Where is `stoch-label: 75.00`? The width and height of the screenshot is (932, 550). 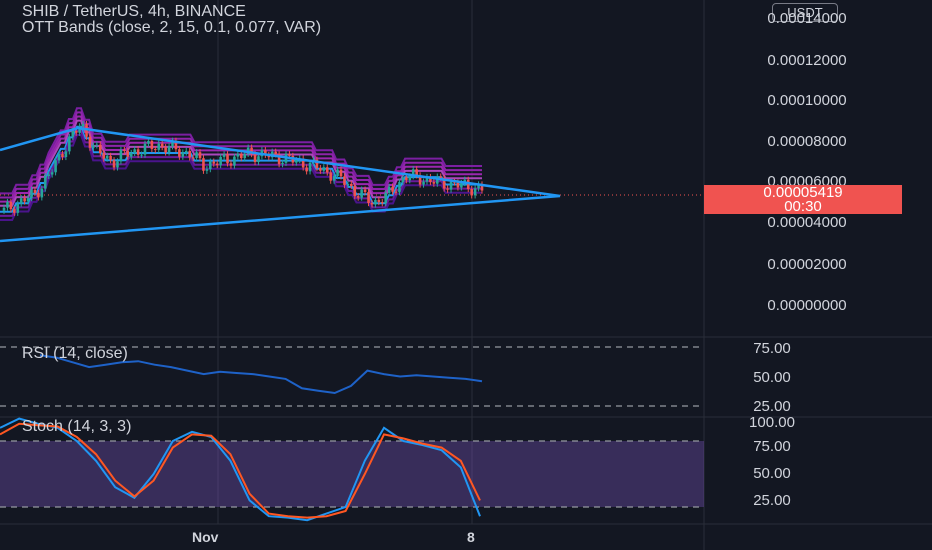 stoch-label: 75.00 is located at coordinates (772, 446).